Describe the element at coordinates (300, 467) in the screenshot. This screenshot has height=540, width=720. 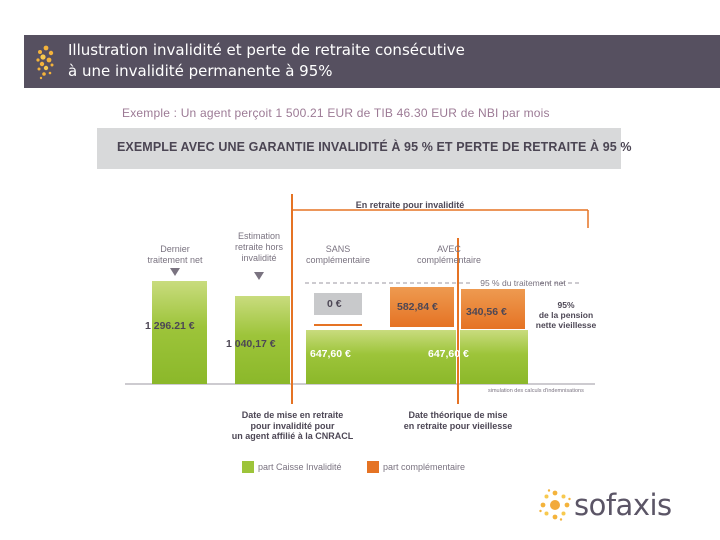
I see `legend-green-label: part Caisse Invalidité` at that location.